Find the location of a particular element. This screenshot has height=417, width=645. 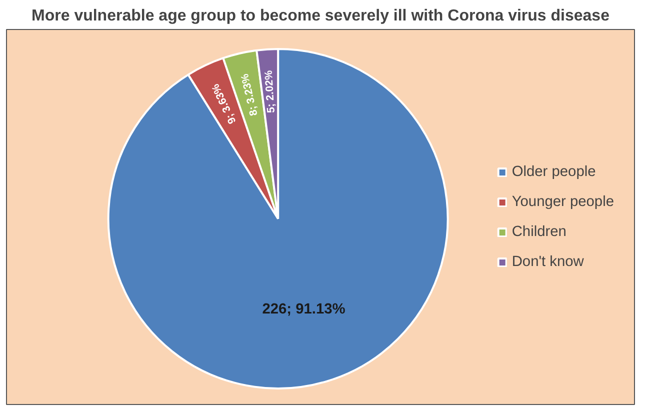

legend-label: Younger people is located at coordinates (563, 202).